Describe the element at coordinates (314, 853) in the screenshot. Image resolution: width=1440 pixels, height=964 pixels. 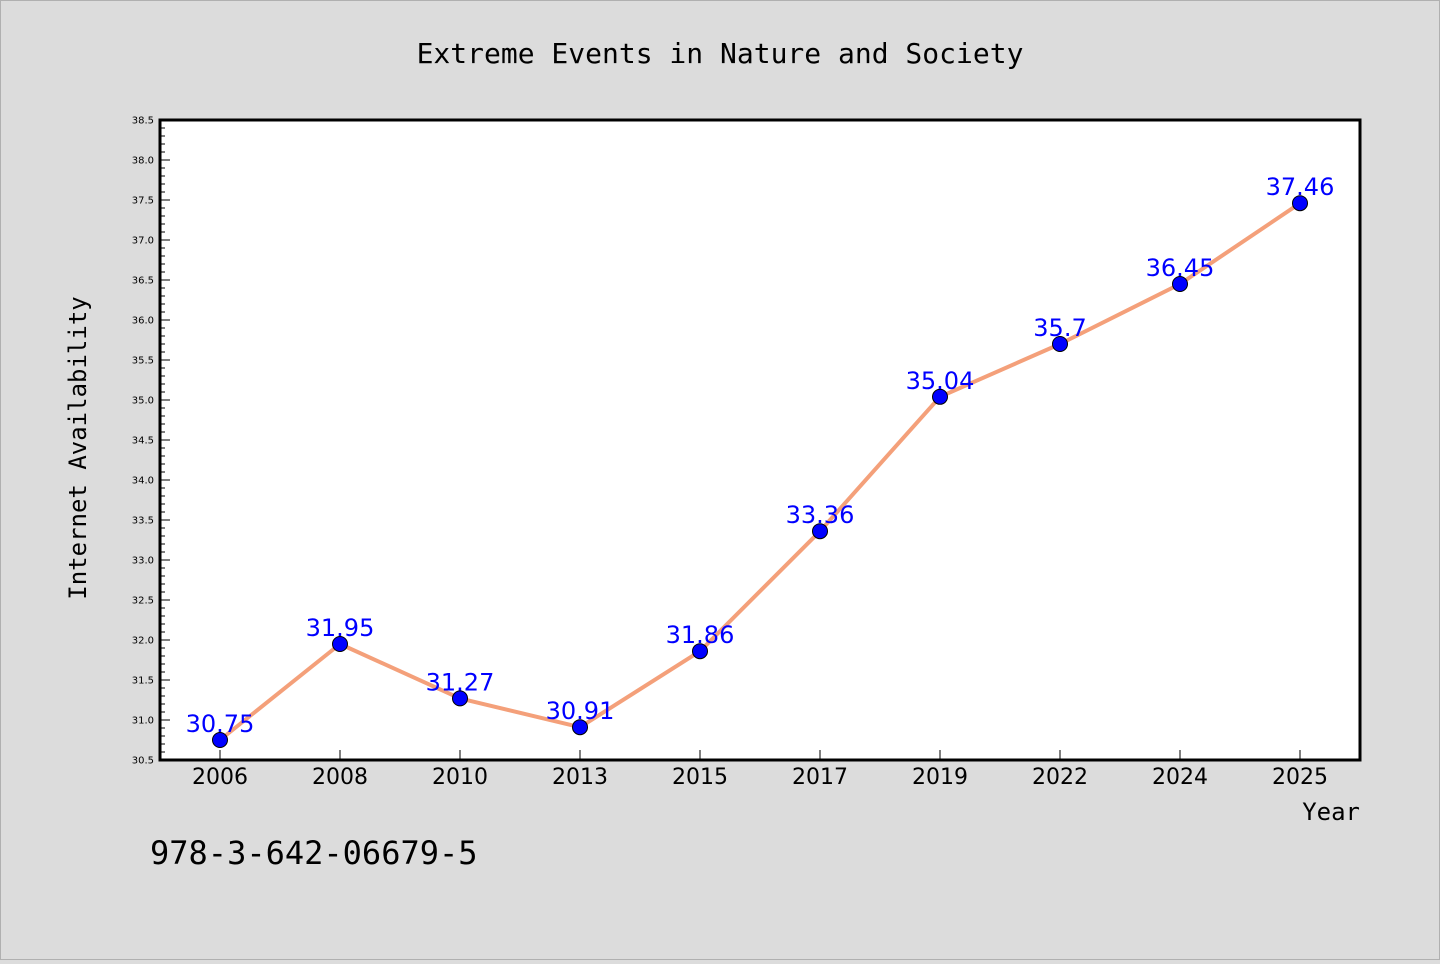
I see `isbn-annotation: 978-3-642-06679-5` at that location.